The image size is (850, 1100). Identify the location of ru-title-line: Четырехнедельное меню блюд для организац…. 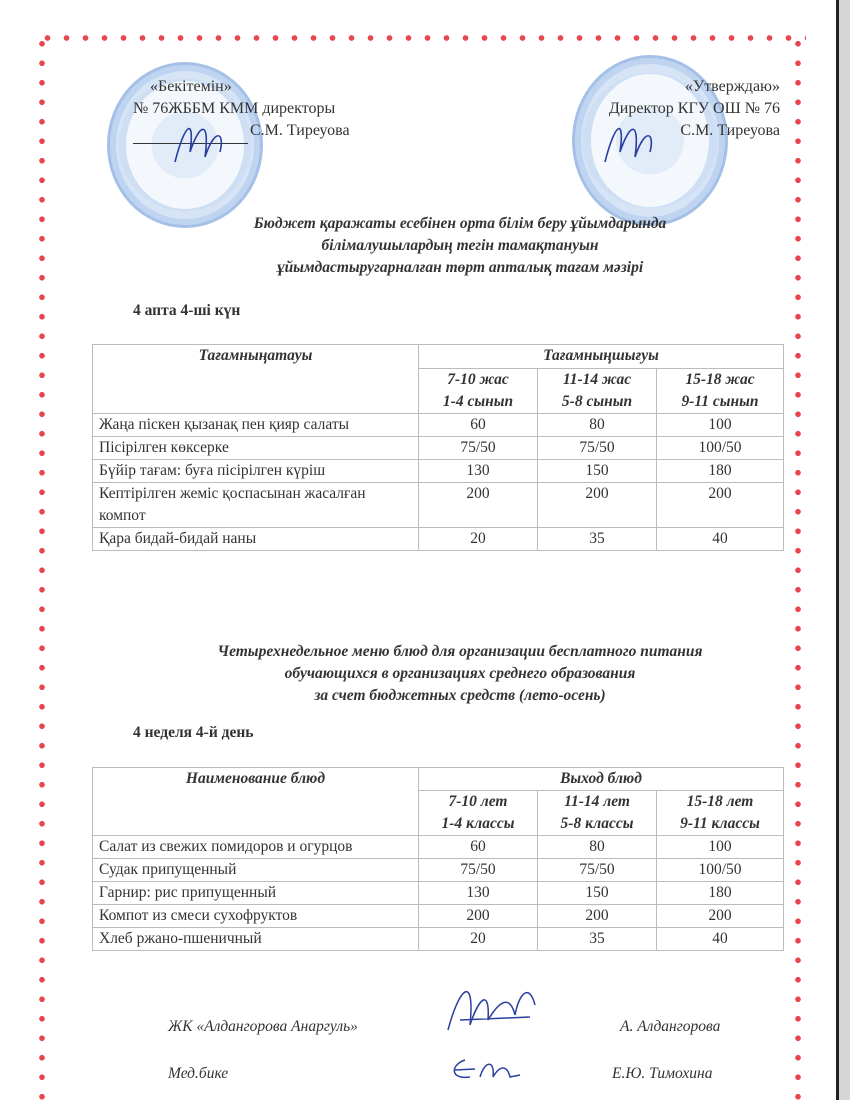
(460, 651).